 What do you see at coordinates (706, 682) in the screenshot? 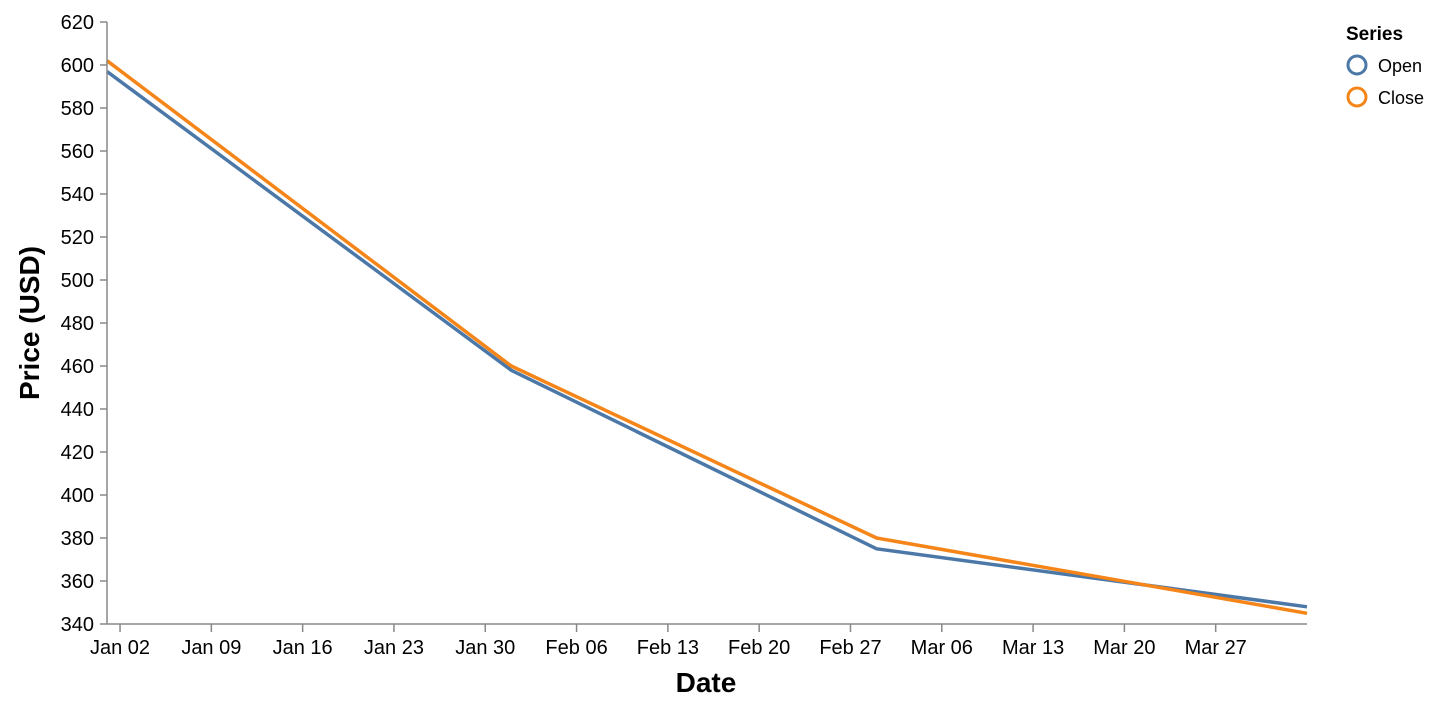
I see `x-axis-title: Date` at bounding box center [706, 682].